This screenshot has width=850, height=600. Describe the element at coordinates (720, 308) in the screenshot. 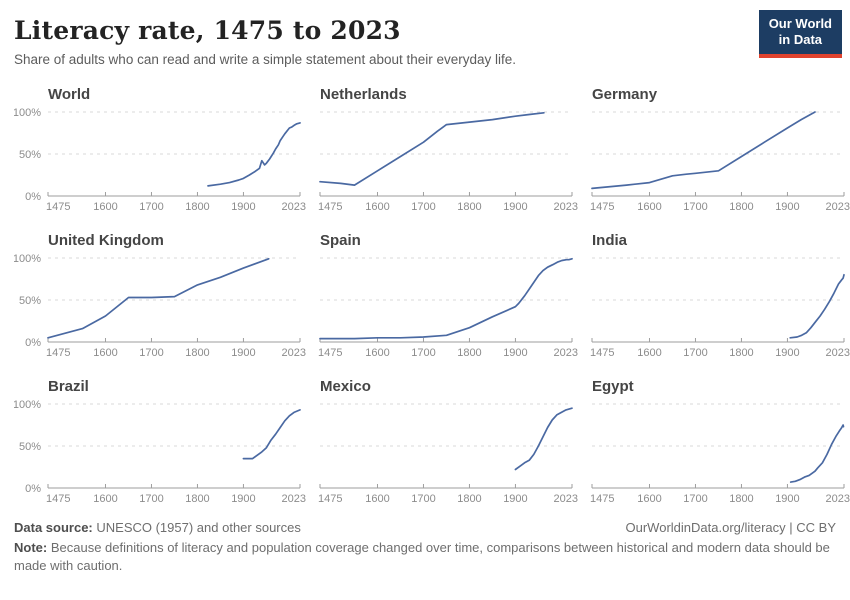

I see `chart-plot-india: 1475 1600 1700 1800 1900 2023` at that location.